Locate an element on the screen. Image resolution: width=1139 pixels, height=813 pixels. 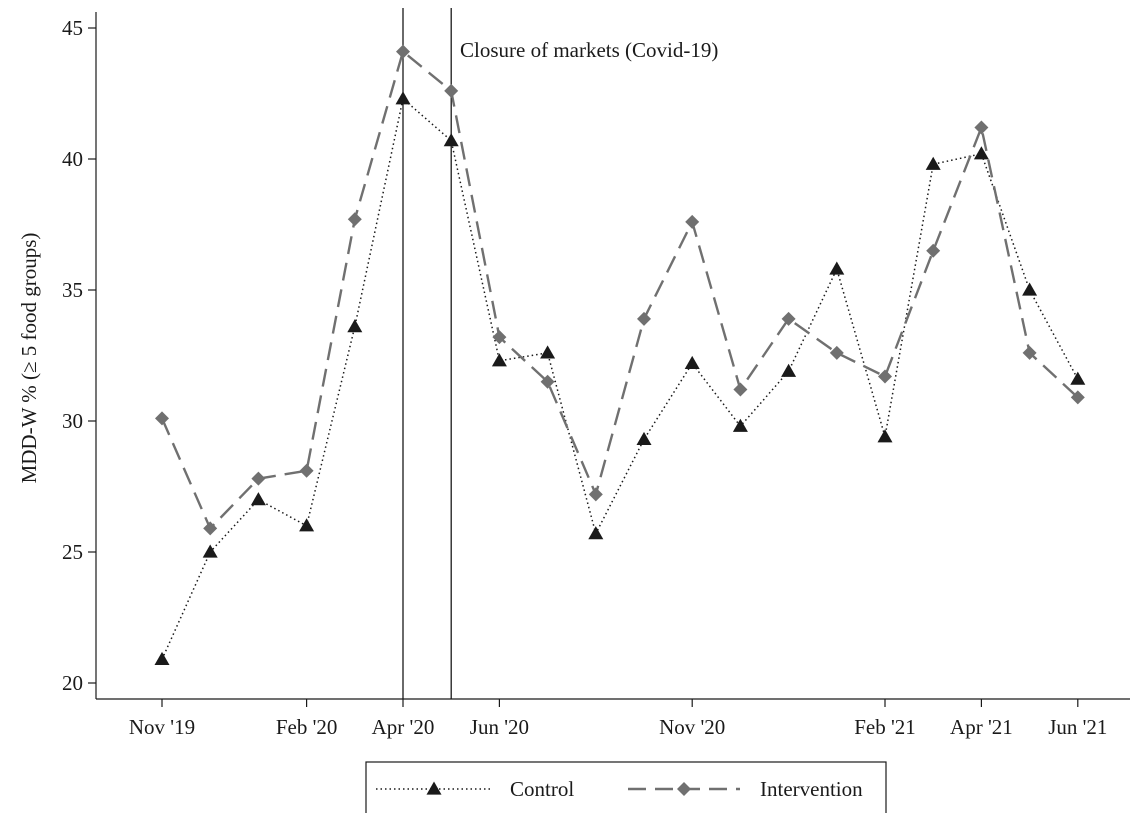
y-tick-label: 40 is located at coordinates (72, 159).